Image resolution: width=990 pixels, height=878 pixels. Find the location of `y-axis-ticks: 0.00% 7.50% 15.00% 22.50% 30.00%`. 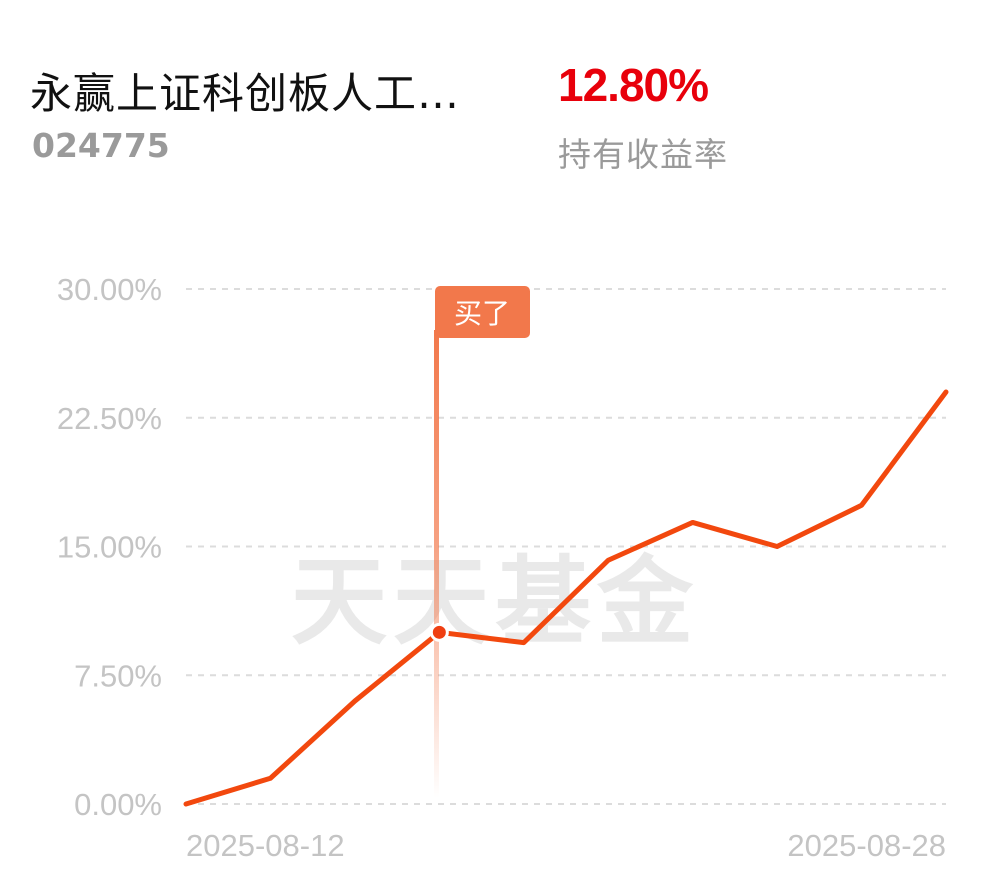

y-axis-ticks: 0.00% 7.50% 15.00% 22.50% 30.00% is located at coordinates (109, 547).